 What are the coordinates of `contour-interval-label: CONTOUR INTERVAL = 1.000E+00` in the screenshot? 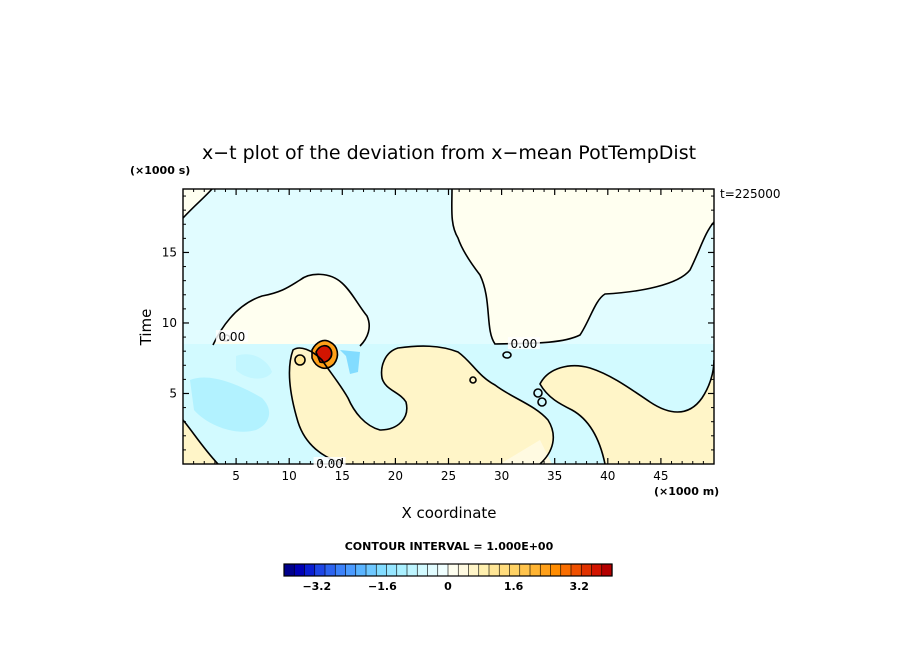 It's located at (449, 546).